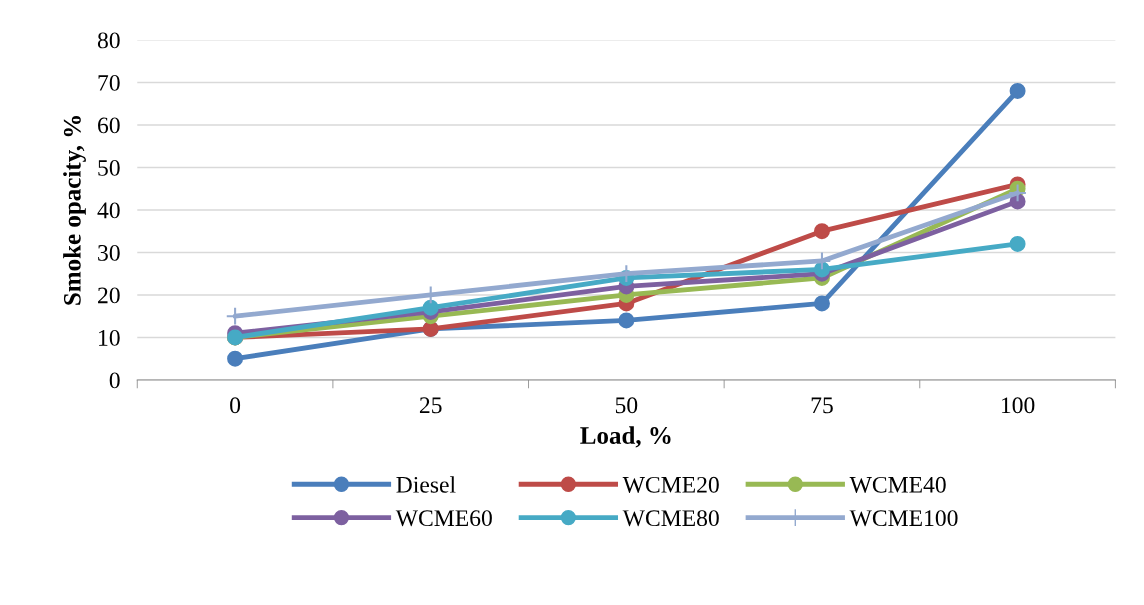 This screenshot has width=1144, height=605. Describe the element at coordinates (108, 210) in the screenshot. I see `y-tick-label: 40` at that location.